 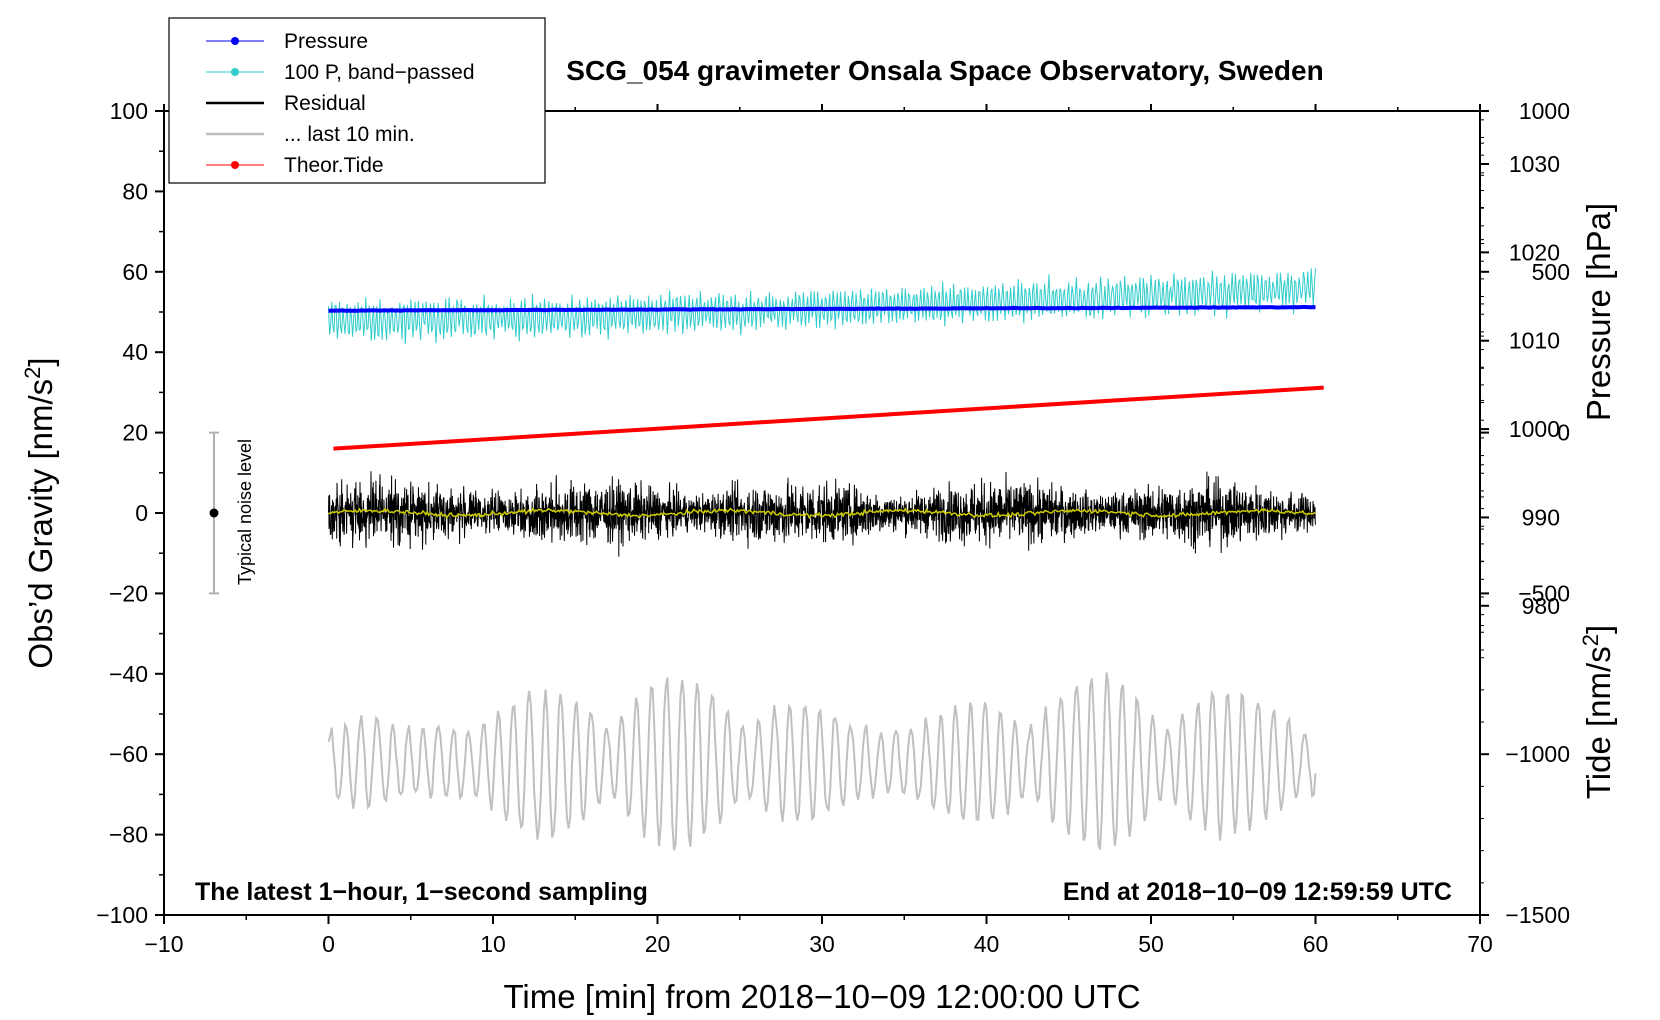 I want to click on x-tick-label: 70, so click(x=1480, y=944).